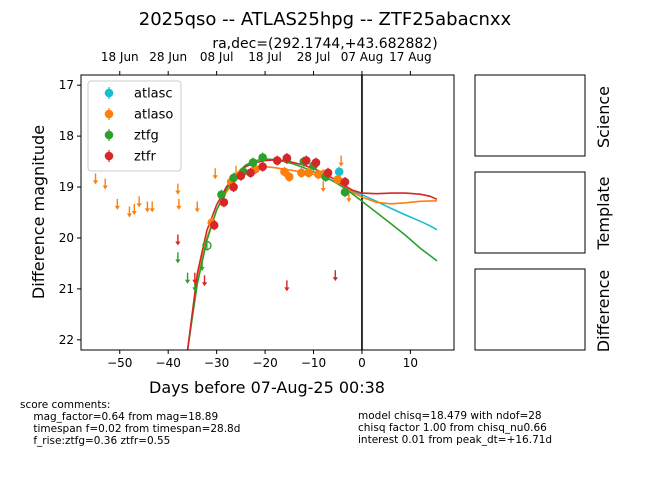 Image resolution: width=650 pixels, height=500 pixels. What do you see at coordinates (362, 363) in the screenshot?
I see `x-tick-label: 0` at bounding box center [362, 363].